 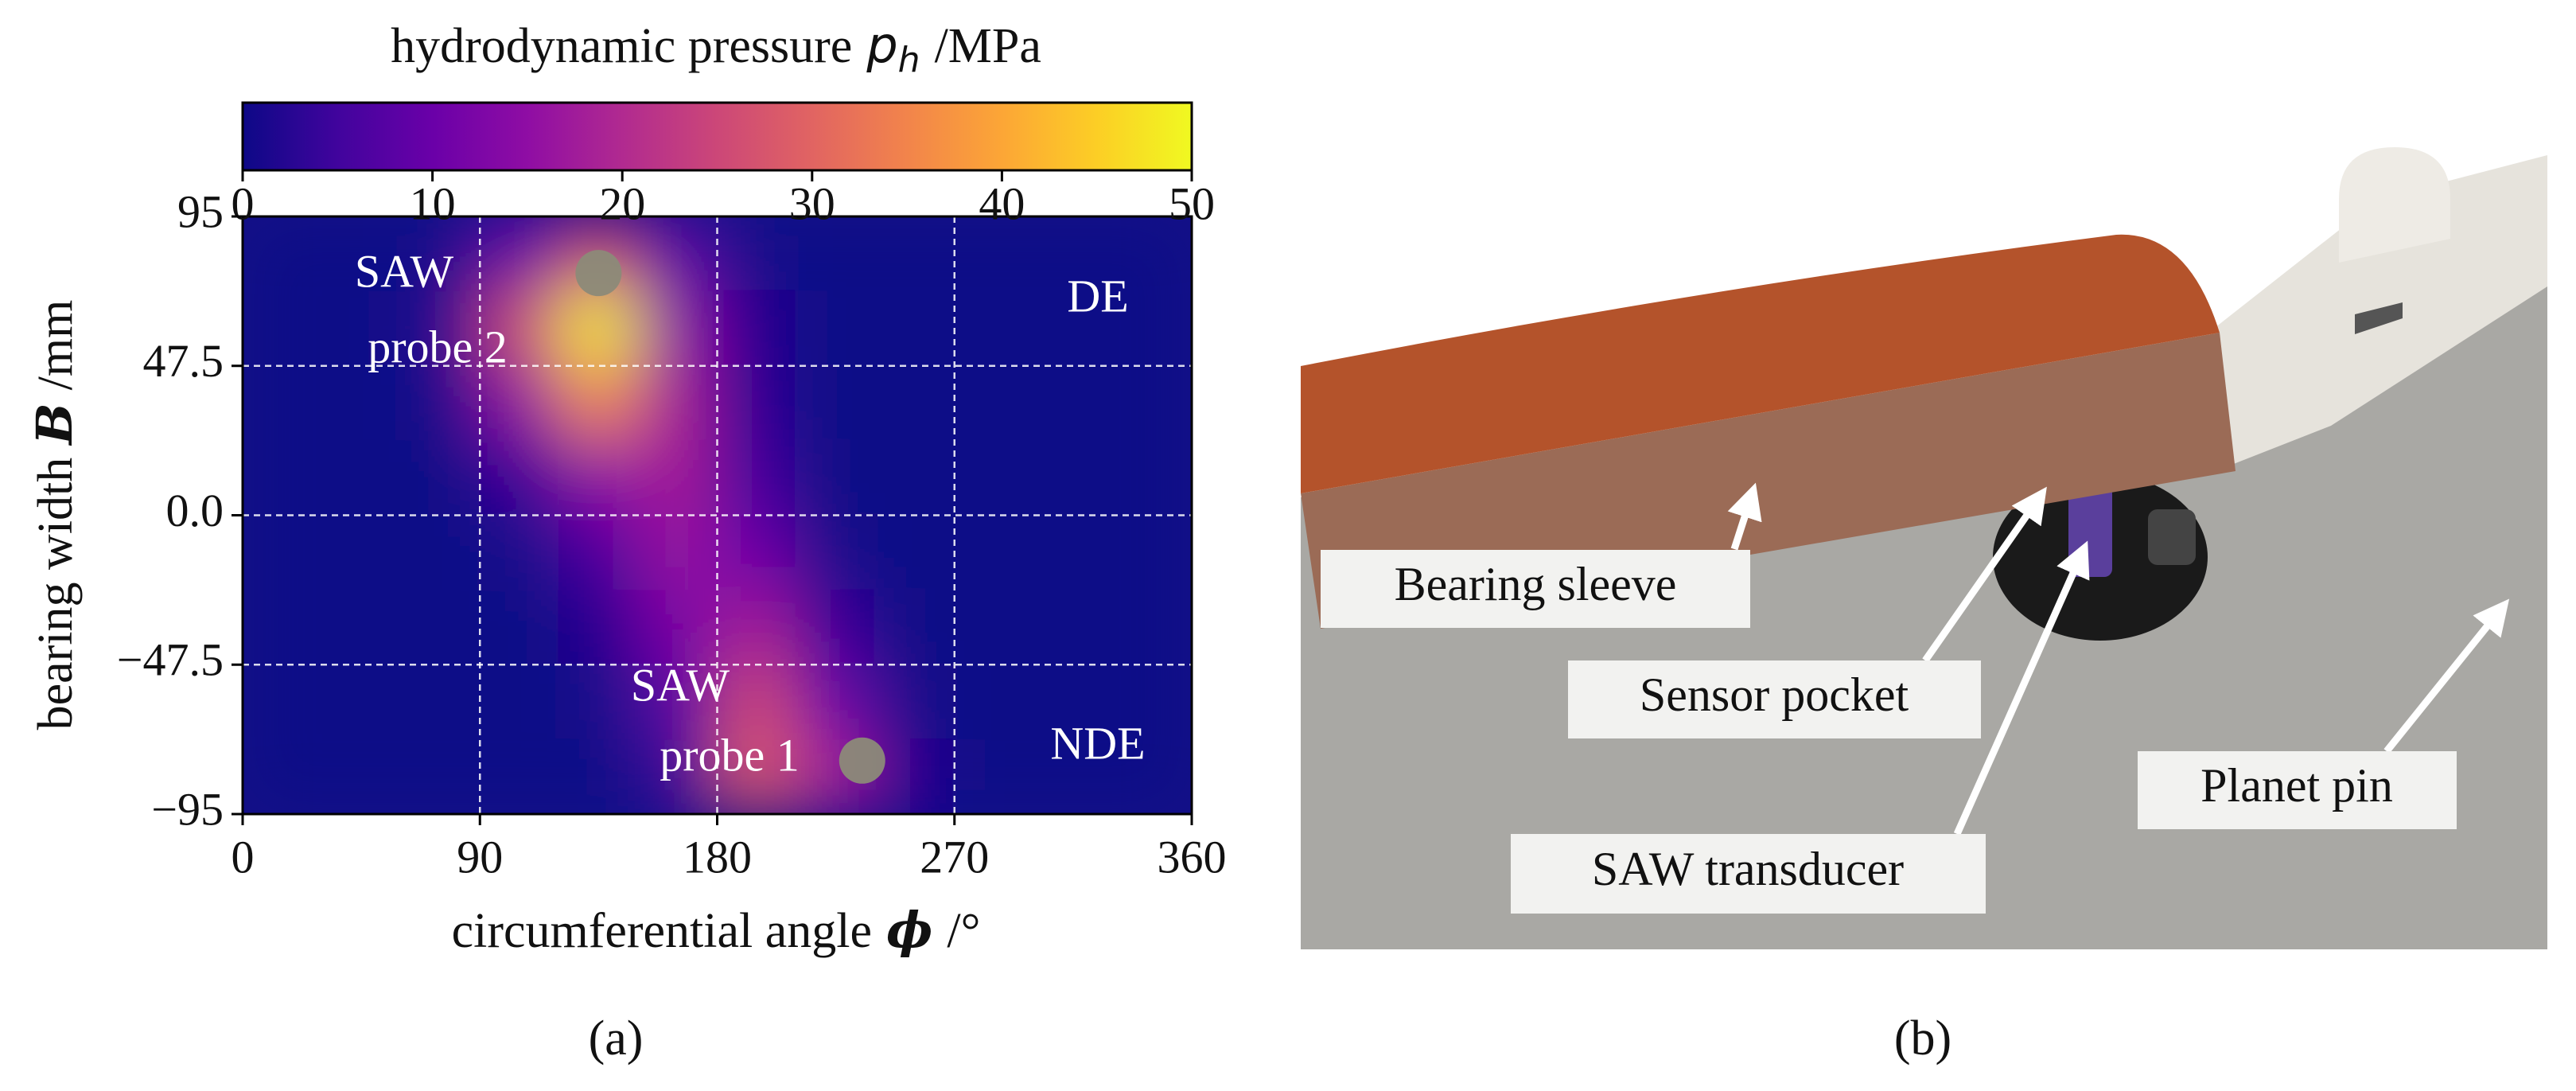 I want to click on y-axis-title-symbol: B, so click(x=55, y=424).